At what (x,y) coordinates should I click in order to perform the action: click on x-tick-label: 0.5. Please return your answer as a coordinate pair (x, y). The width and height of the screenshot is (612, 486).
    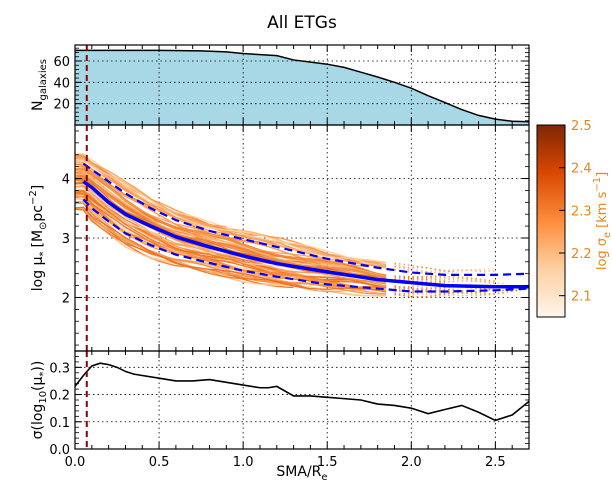
    Looking at the image, I should click on (159, 462).